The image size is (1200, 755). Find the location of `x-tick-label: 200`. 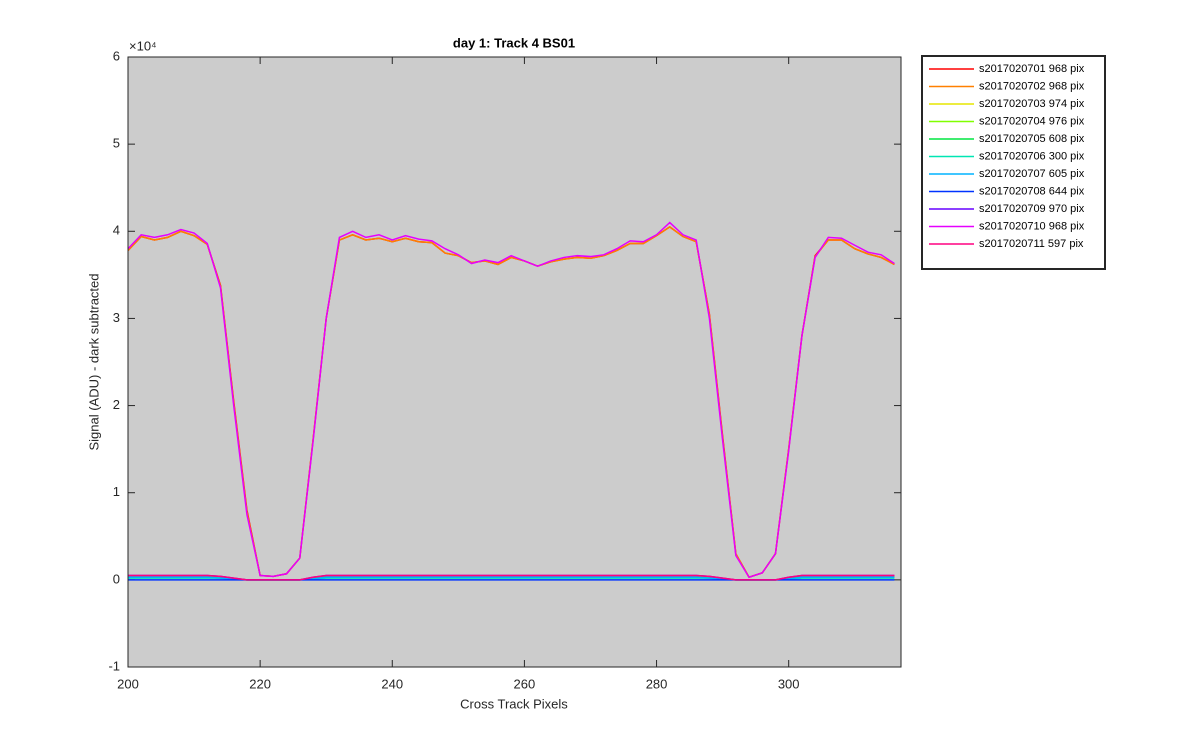

x-tick-label: 200 is located at coordinates (128, 683).